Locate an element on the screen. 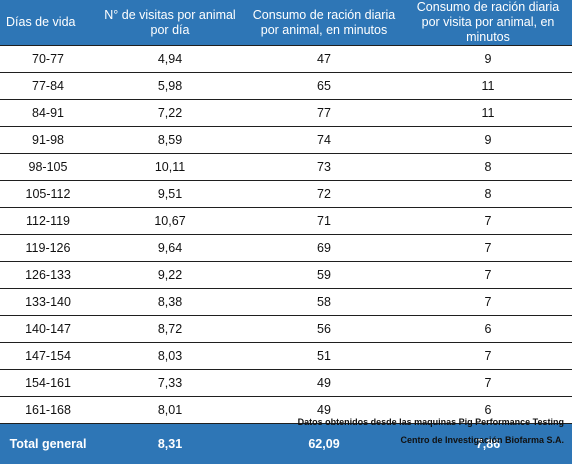 Image resolution: width=572 pixels, height=464 pixels. source-institution: Centro de Investigación Biofarma S.A. is located at coordinates (482, 440).